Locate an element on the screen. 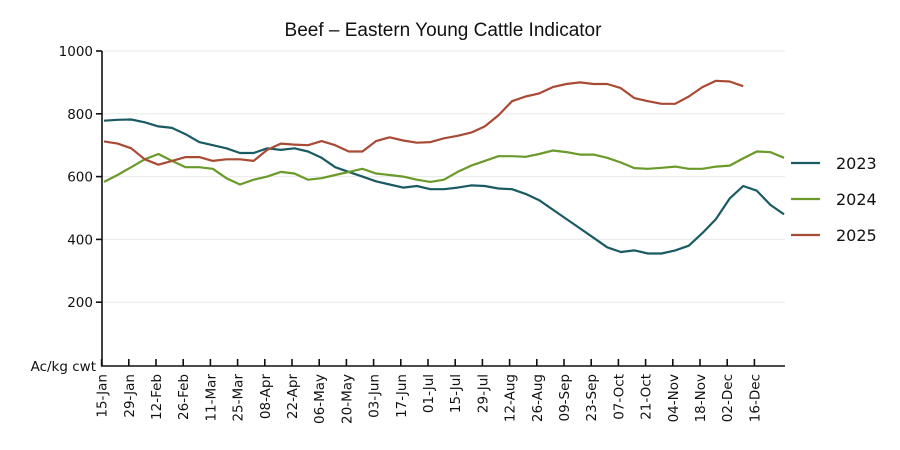 The image size is (900, 450). x-tick-label: 12-Feb is located at coordinates (157, 397).